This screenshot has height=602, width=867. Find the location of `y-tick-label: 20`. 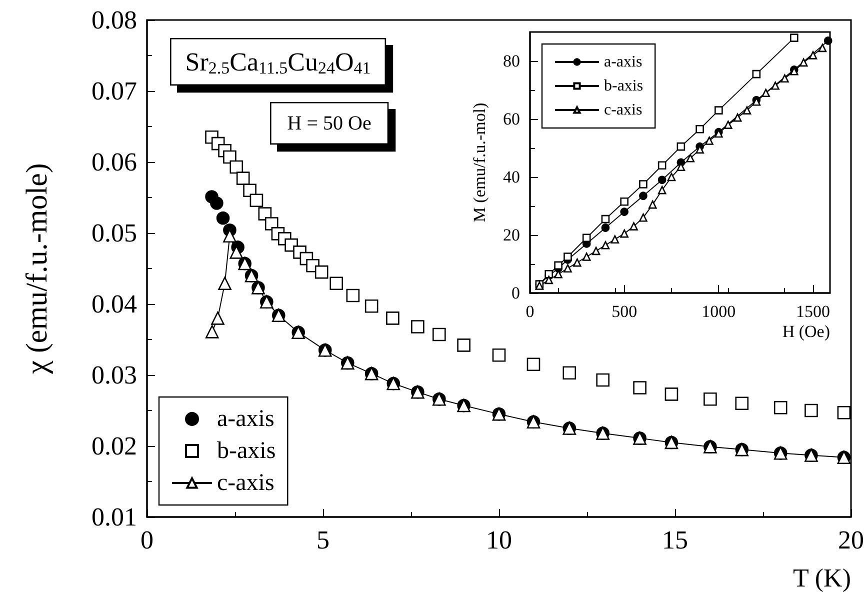

y-tick-label: 20 is located at coordinates (511, 235).